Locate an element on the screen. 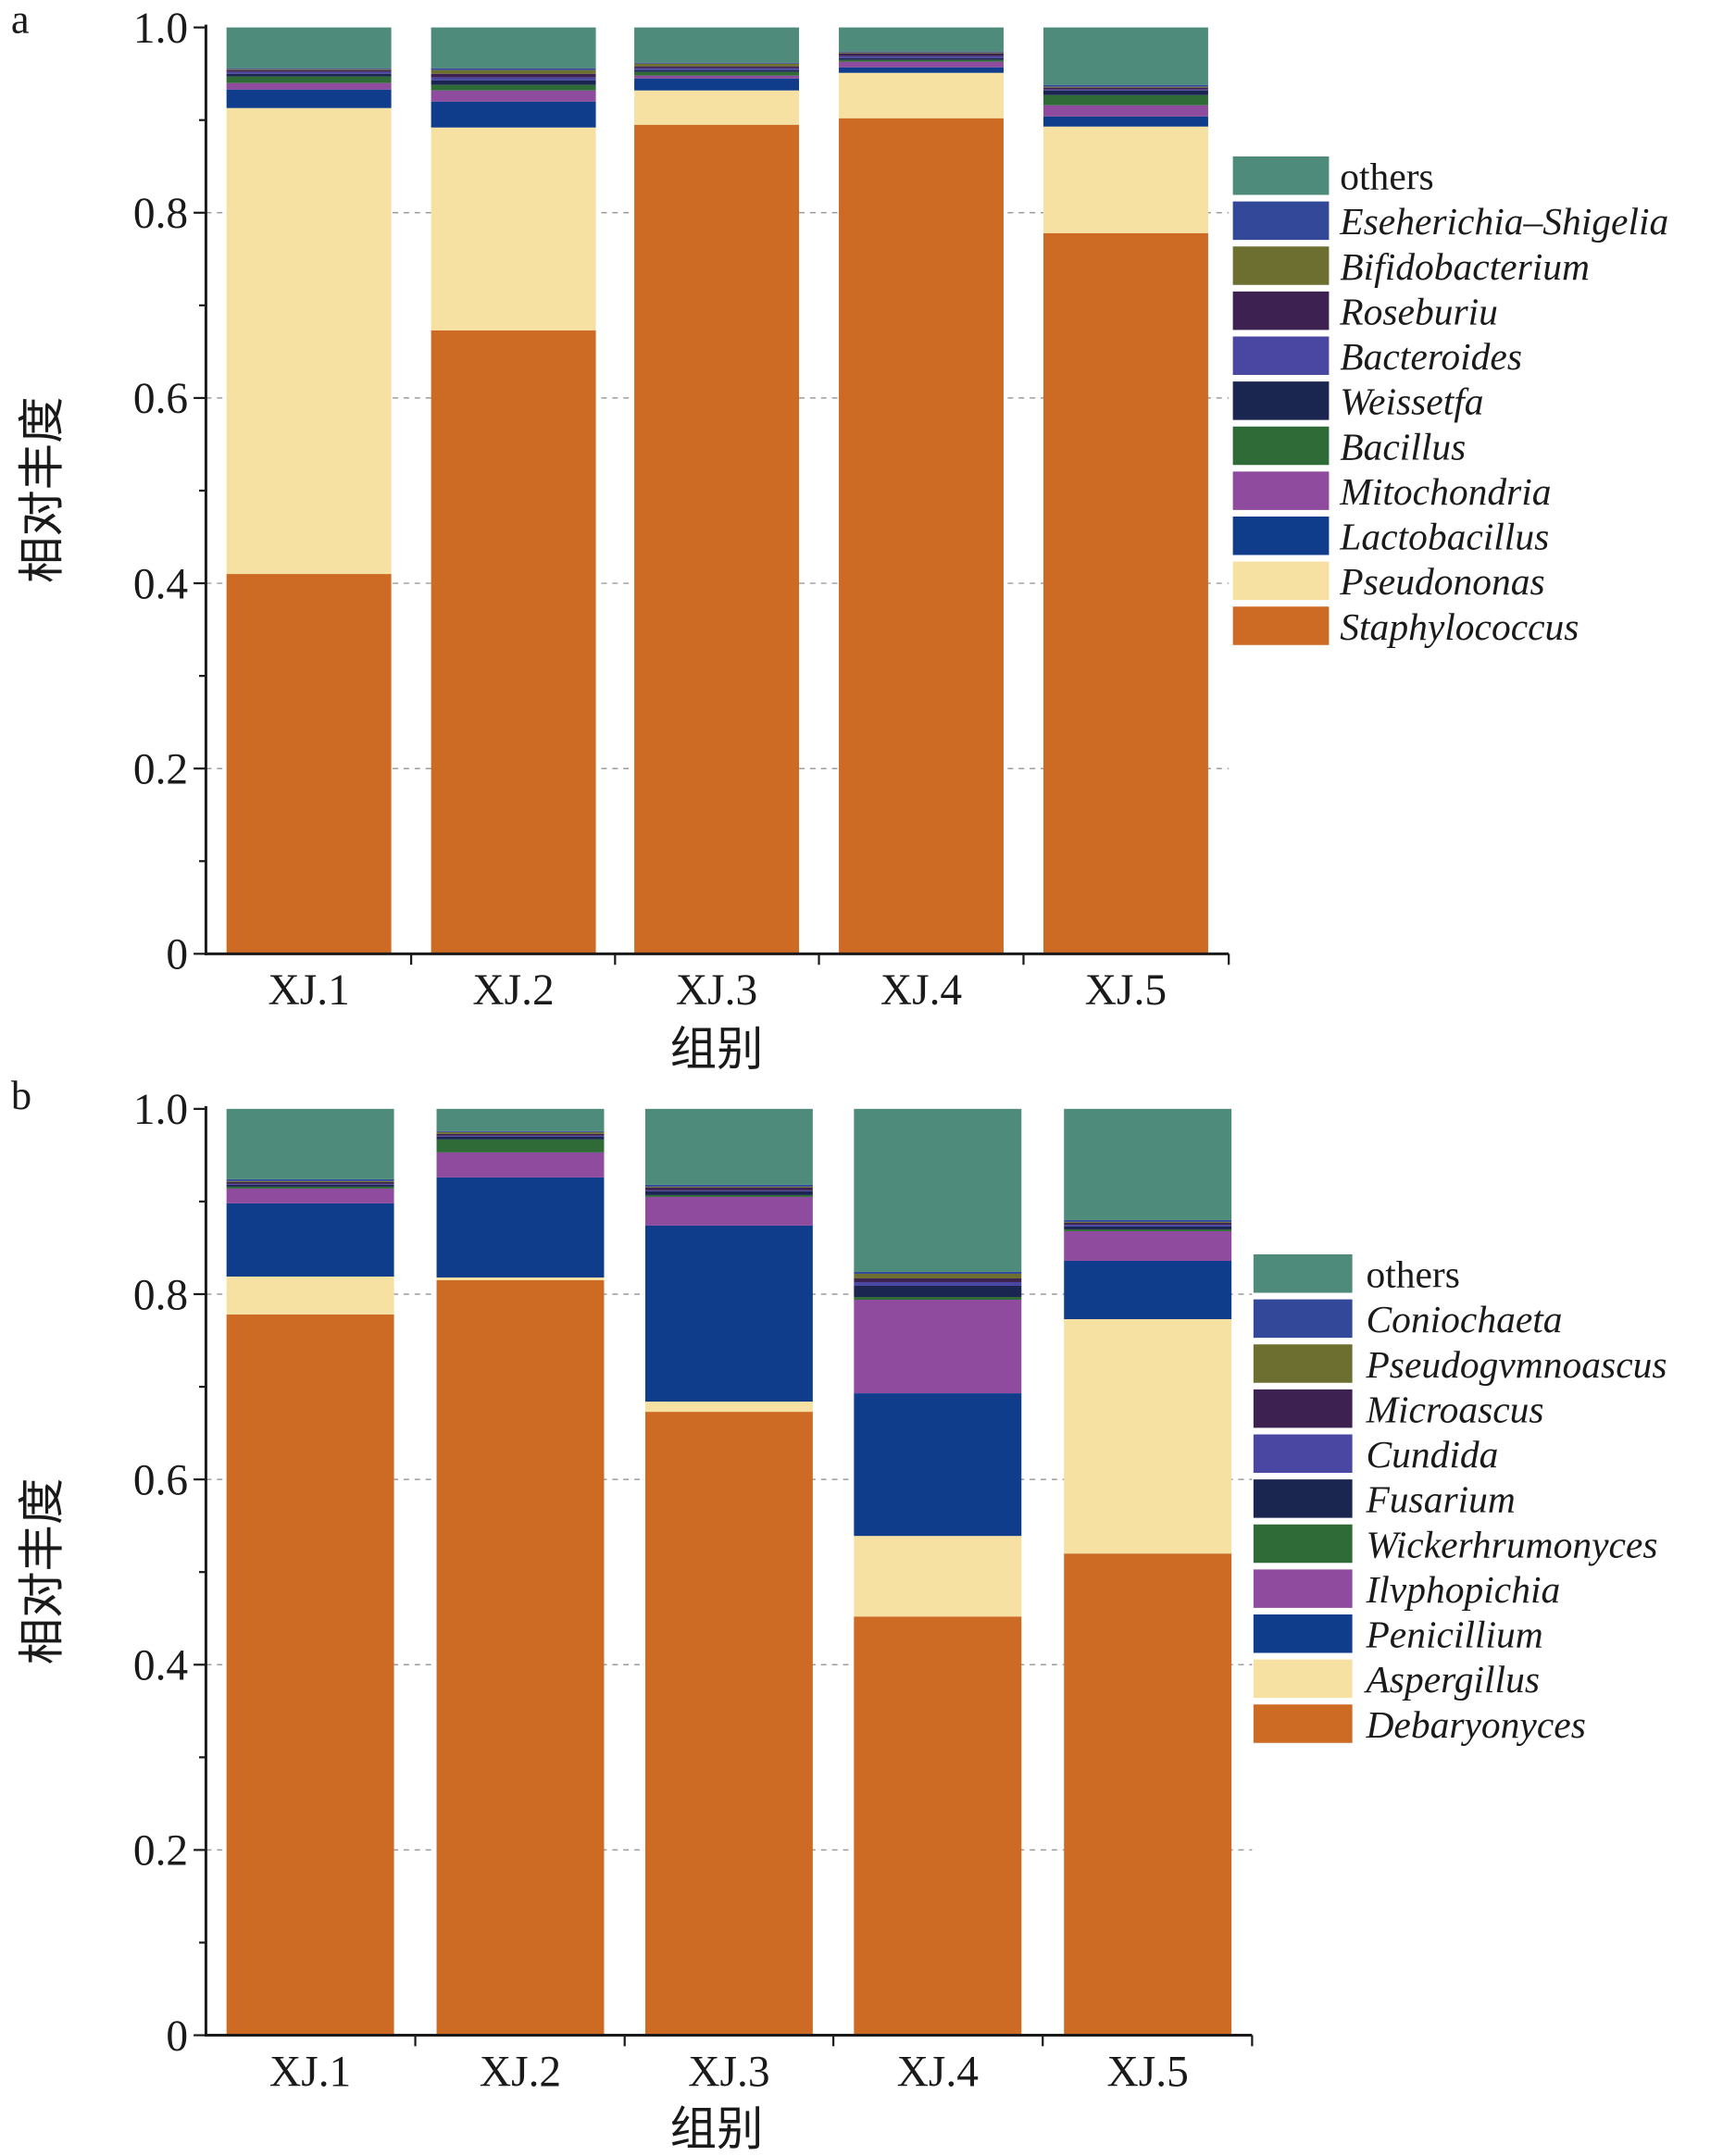  legend-swatch-mitochondria is located at coordinates (1281, 490).